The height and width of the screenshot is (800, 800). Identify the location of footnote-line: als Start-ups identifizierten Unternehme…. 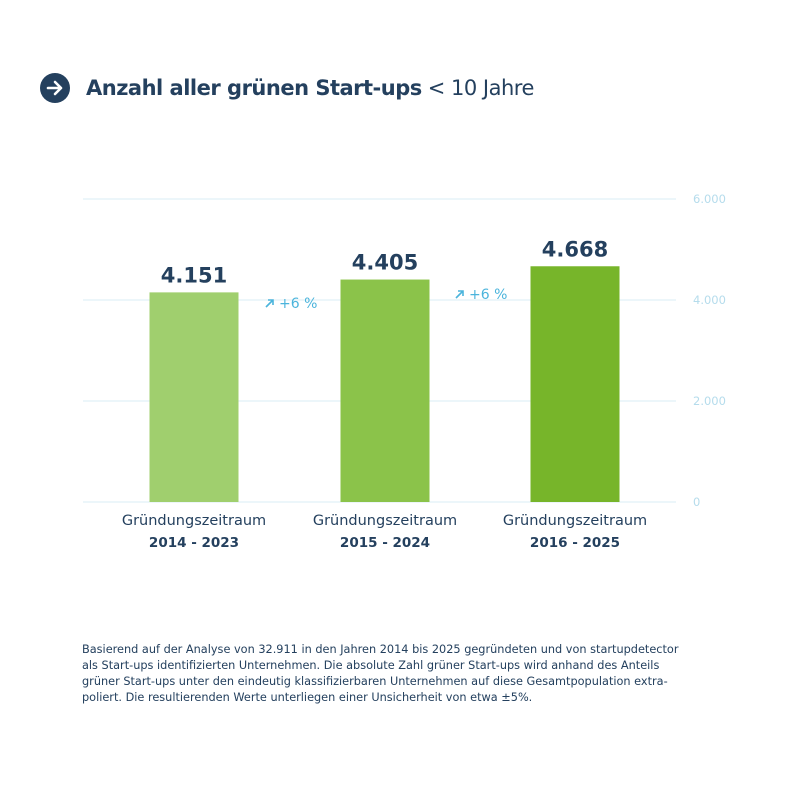
(371, 665).